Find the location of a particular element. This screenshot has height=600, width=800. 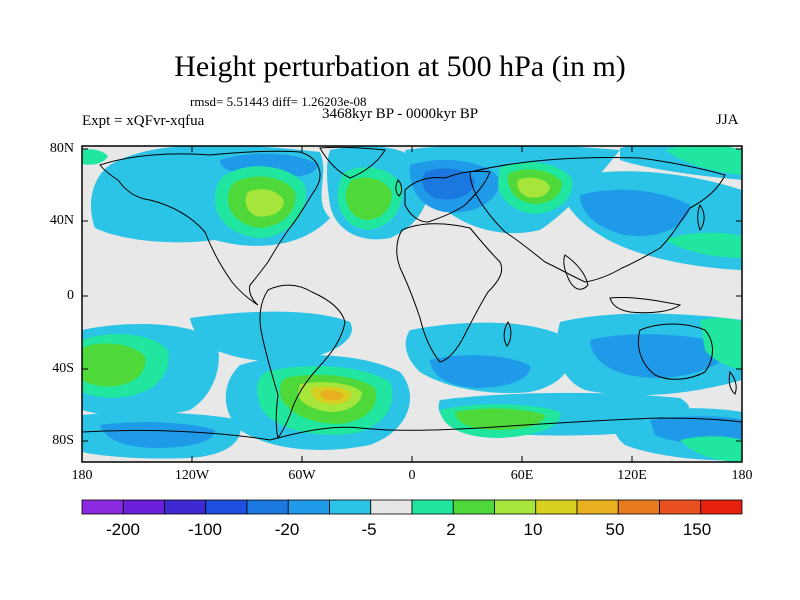

coastline-north-america is located at coordinates (210, 228).